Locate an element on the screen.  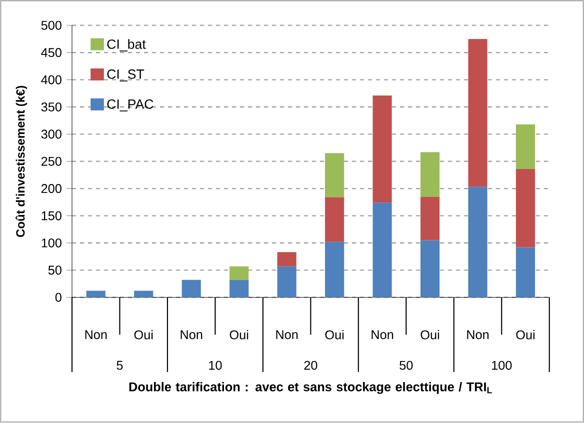
y-tick-label: 500 is located at coordinates (51, 25).